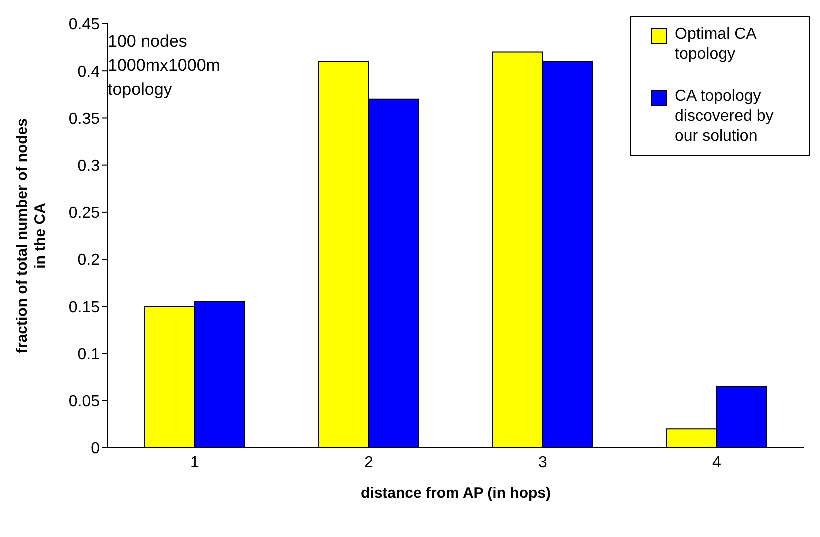  Describe the element at coordinates (369, 463) in the screenshot. I see `x-tick-label: 2` at that location.